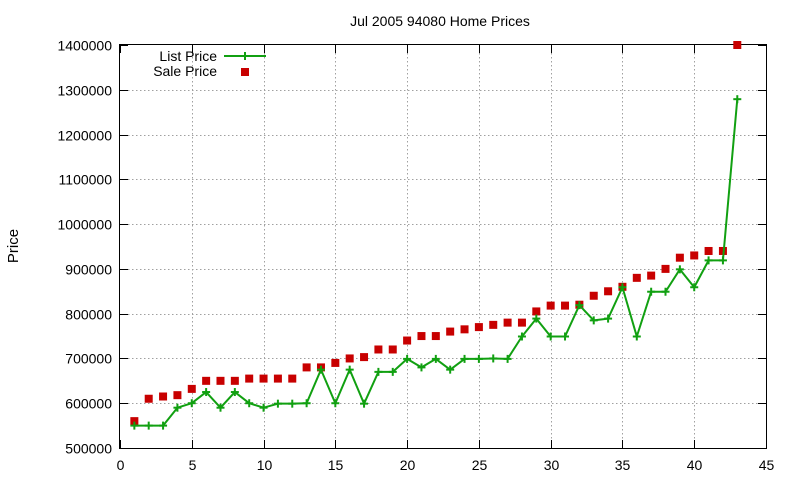 The image size is (800, 485). What do you see at coordinates (245, 72) in the screenshot?
I see `legend-swatch-sale-price-marker` at bounding box center [245, 72].